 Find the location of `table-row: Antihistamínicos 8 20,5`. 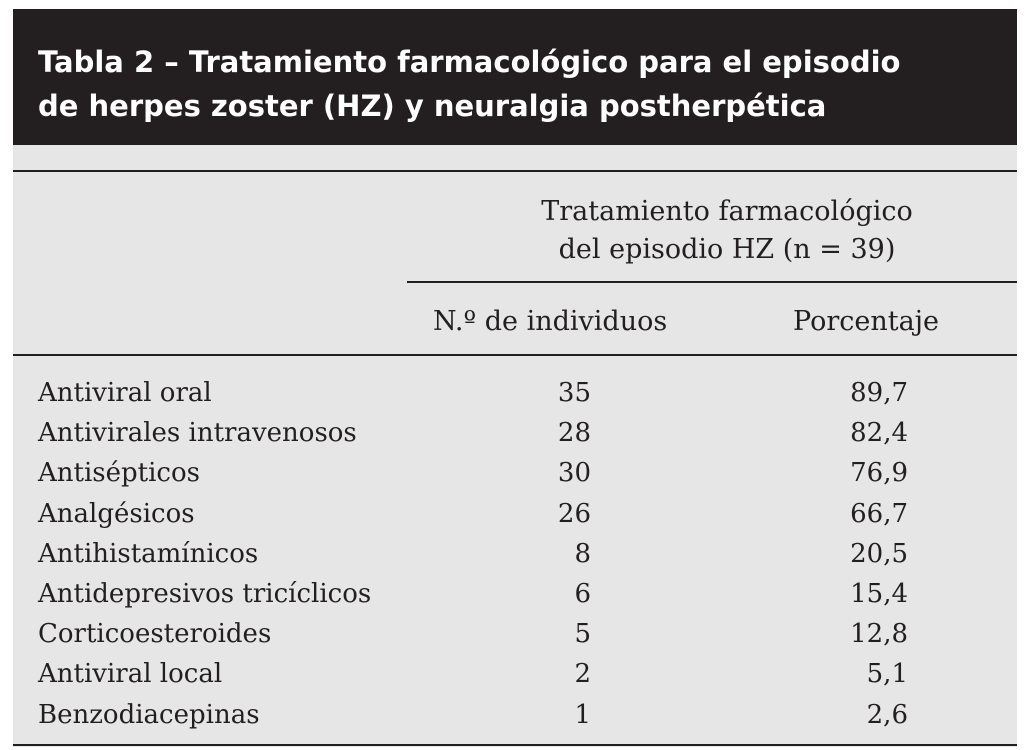

table-row: Antihistamínicos 8 20,5 is located at coordinates (515, 554).